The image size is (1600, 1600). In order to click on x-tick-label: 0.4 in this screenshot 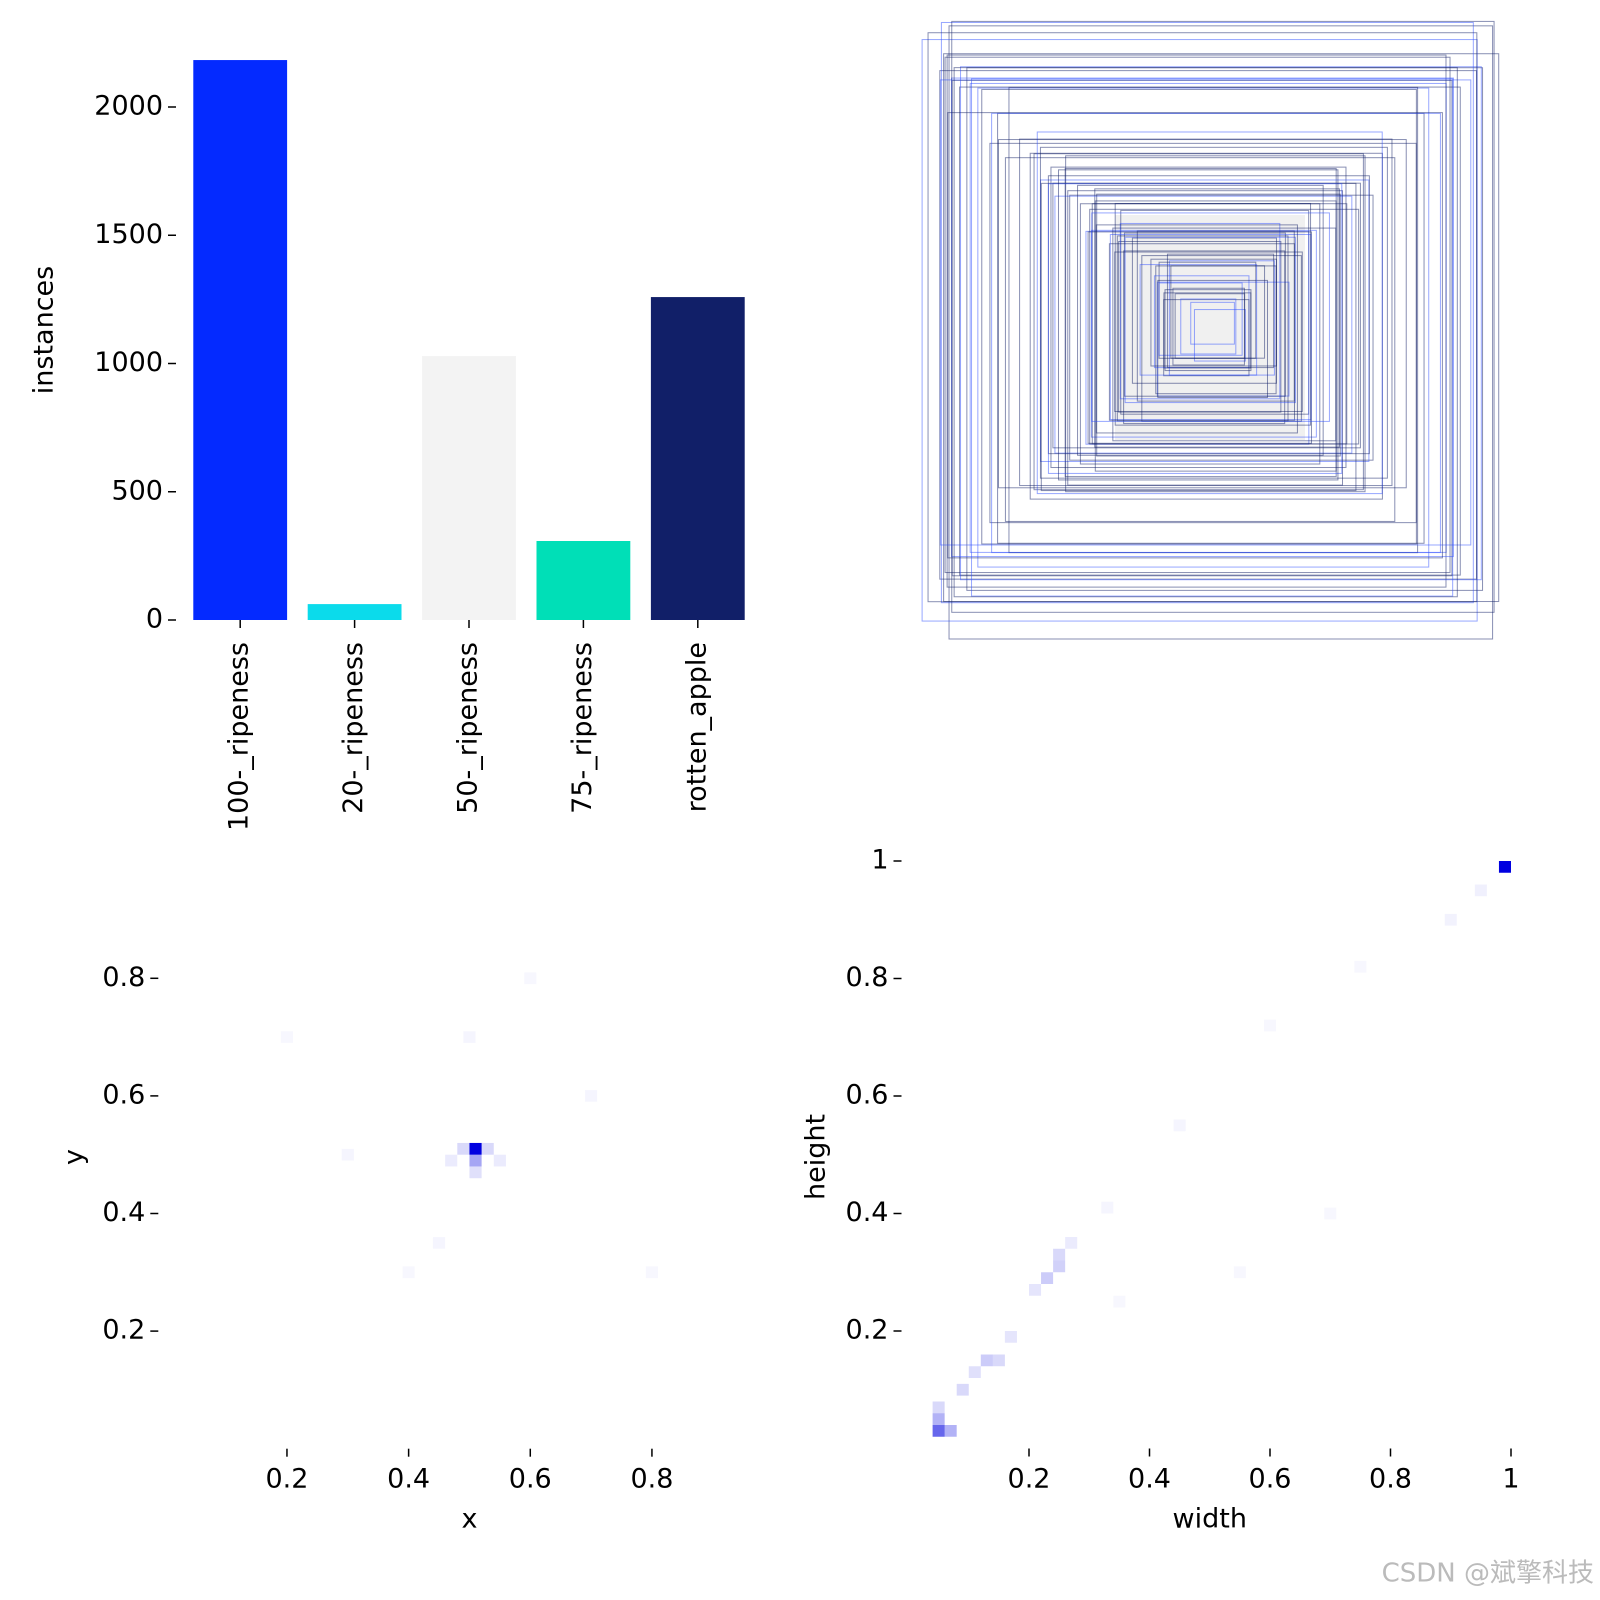, I will do `click(408, 1479)`.